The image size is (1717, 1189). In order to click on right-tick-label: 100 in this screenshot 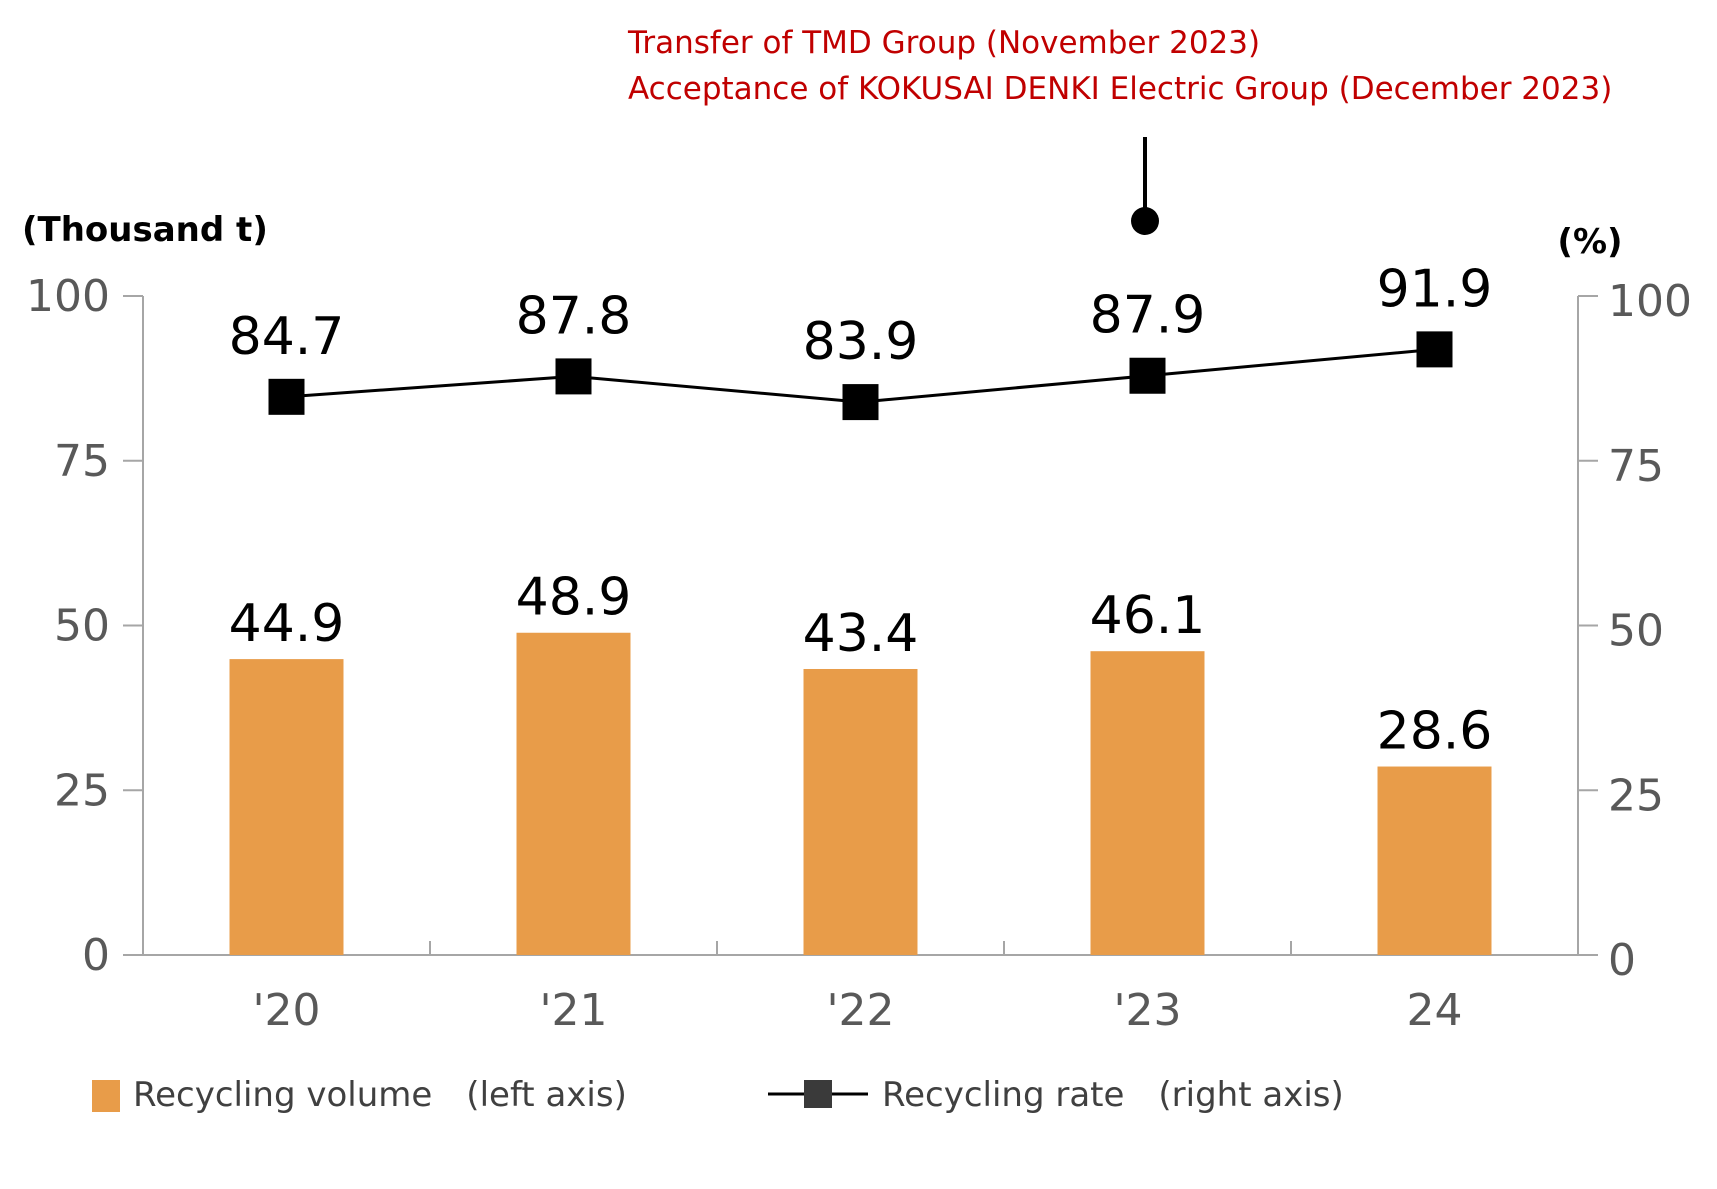, I will do `click(1650, 301)`.